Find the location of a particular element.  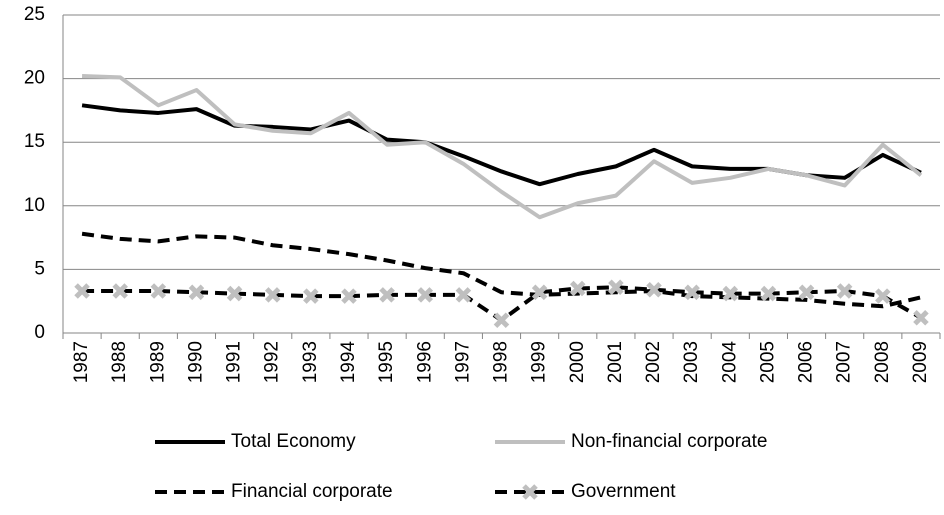

y-tick-label: 15 is located at coordinates (34, 141).